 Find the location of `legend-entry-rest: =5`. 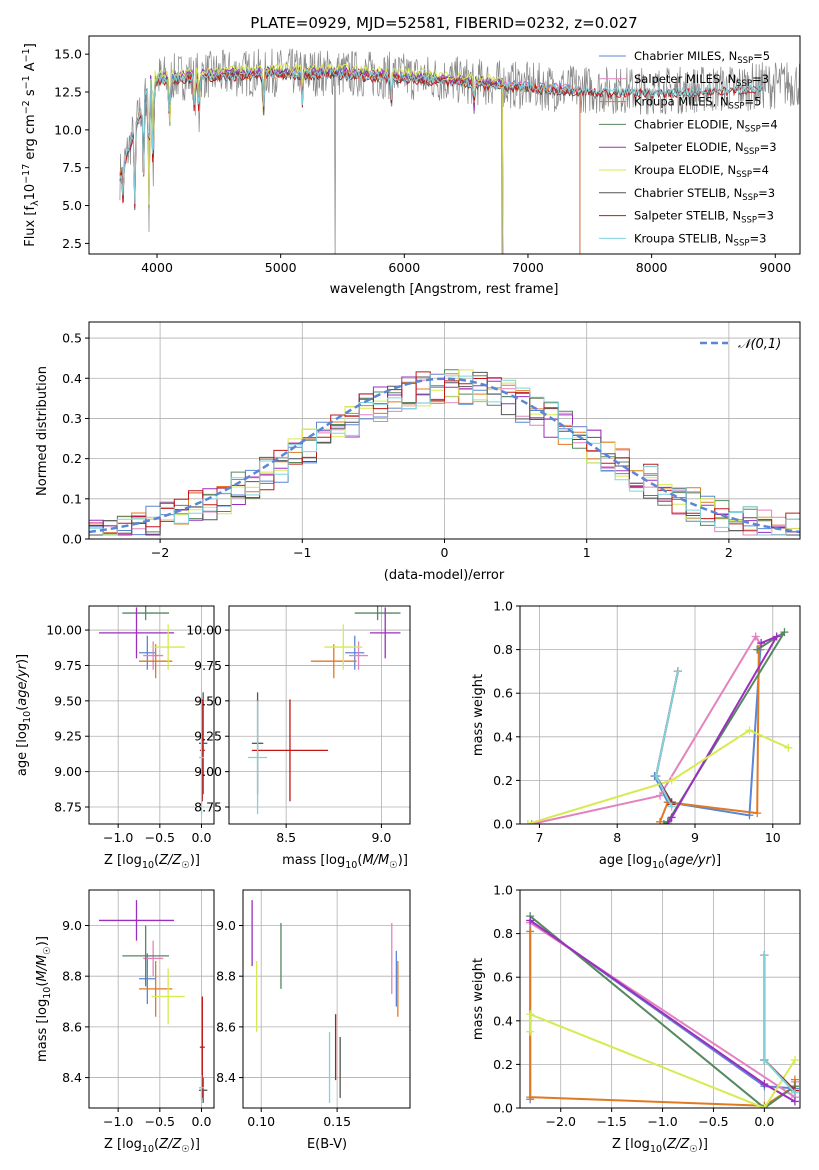

legend-entry-rest: =5 is located at coordinates (761, 56).